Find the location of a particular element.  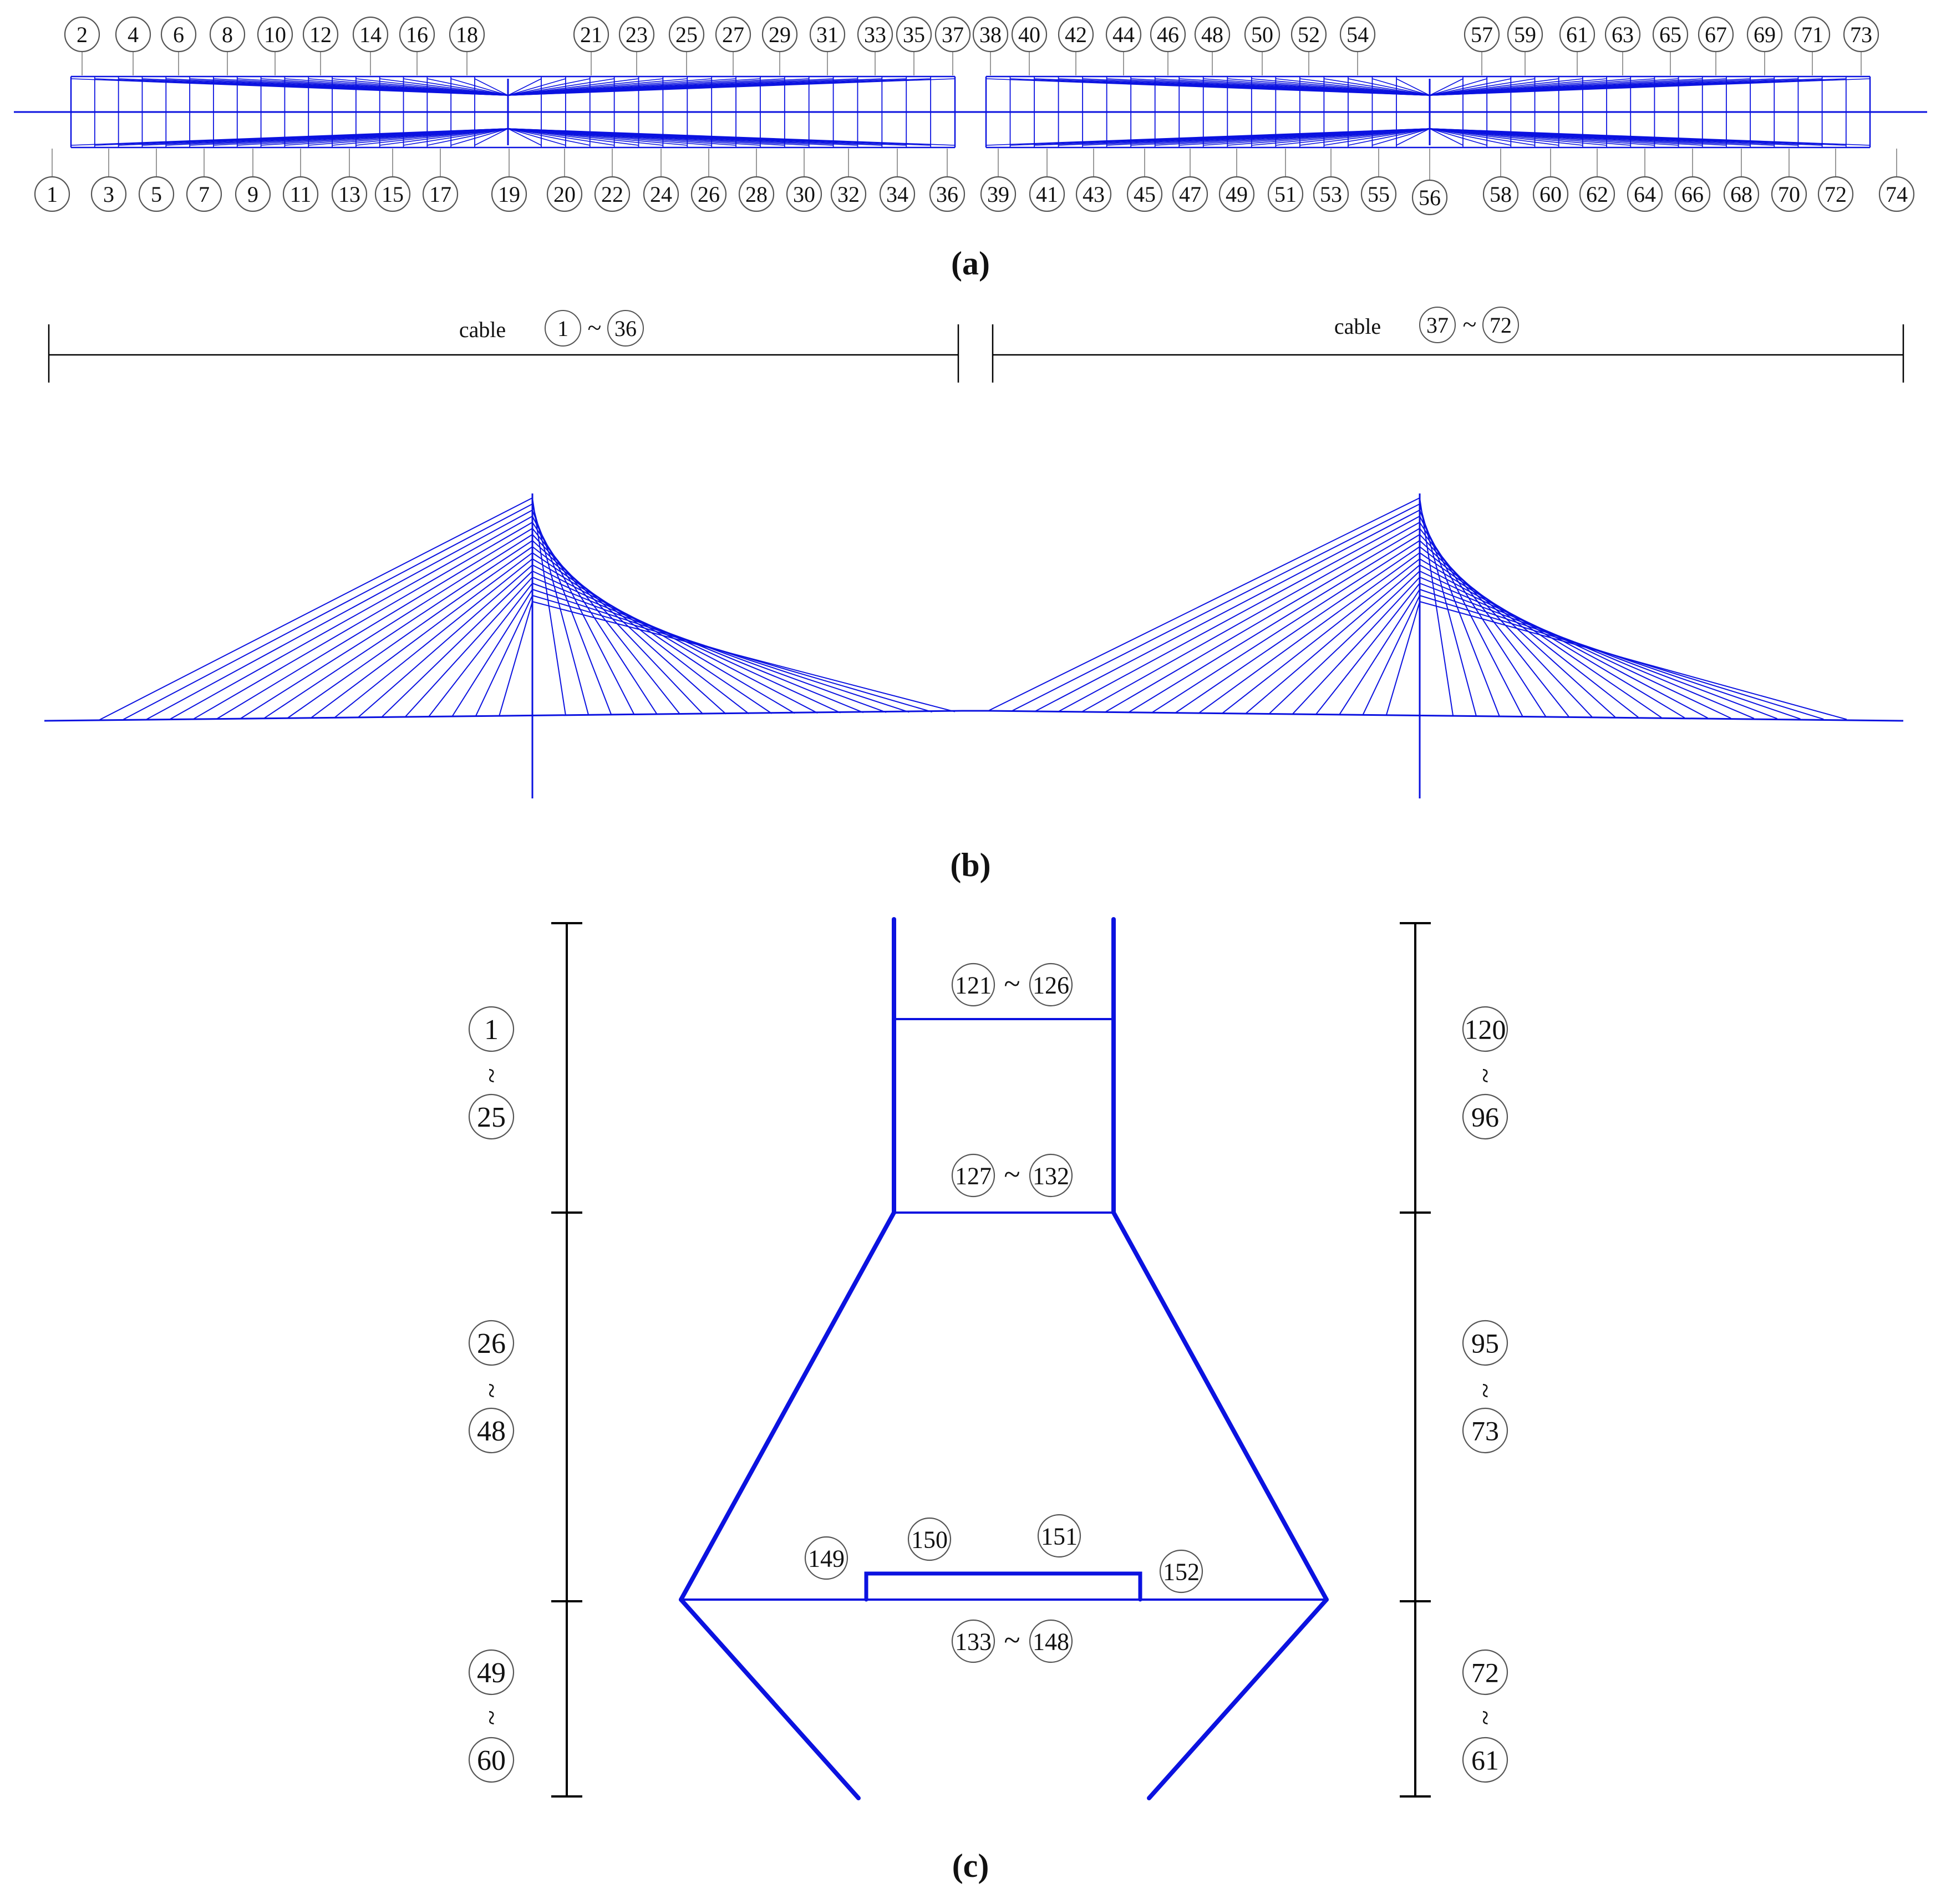

svg-text: 3 is located at coordinates (109, 195).